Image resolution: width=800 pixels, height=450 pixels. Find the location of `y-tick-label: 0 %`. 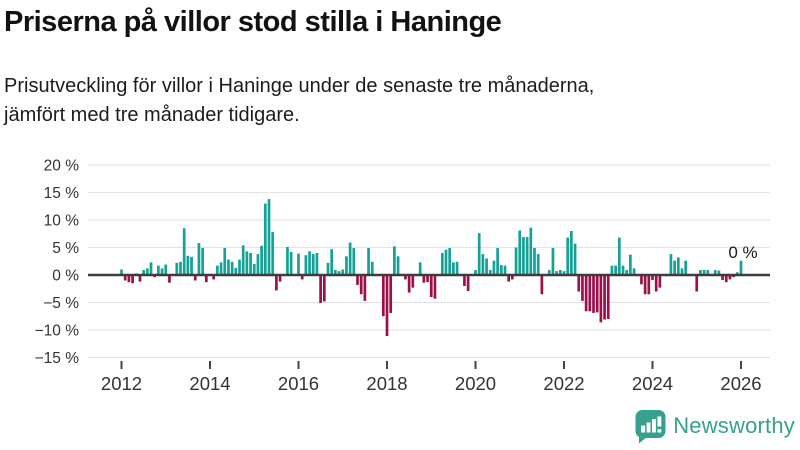

y-tick-label: 0 % is located at coordinates (65, 276).